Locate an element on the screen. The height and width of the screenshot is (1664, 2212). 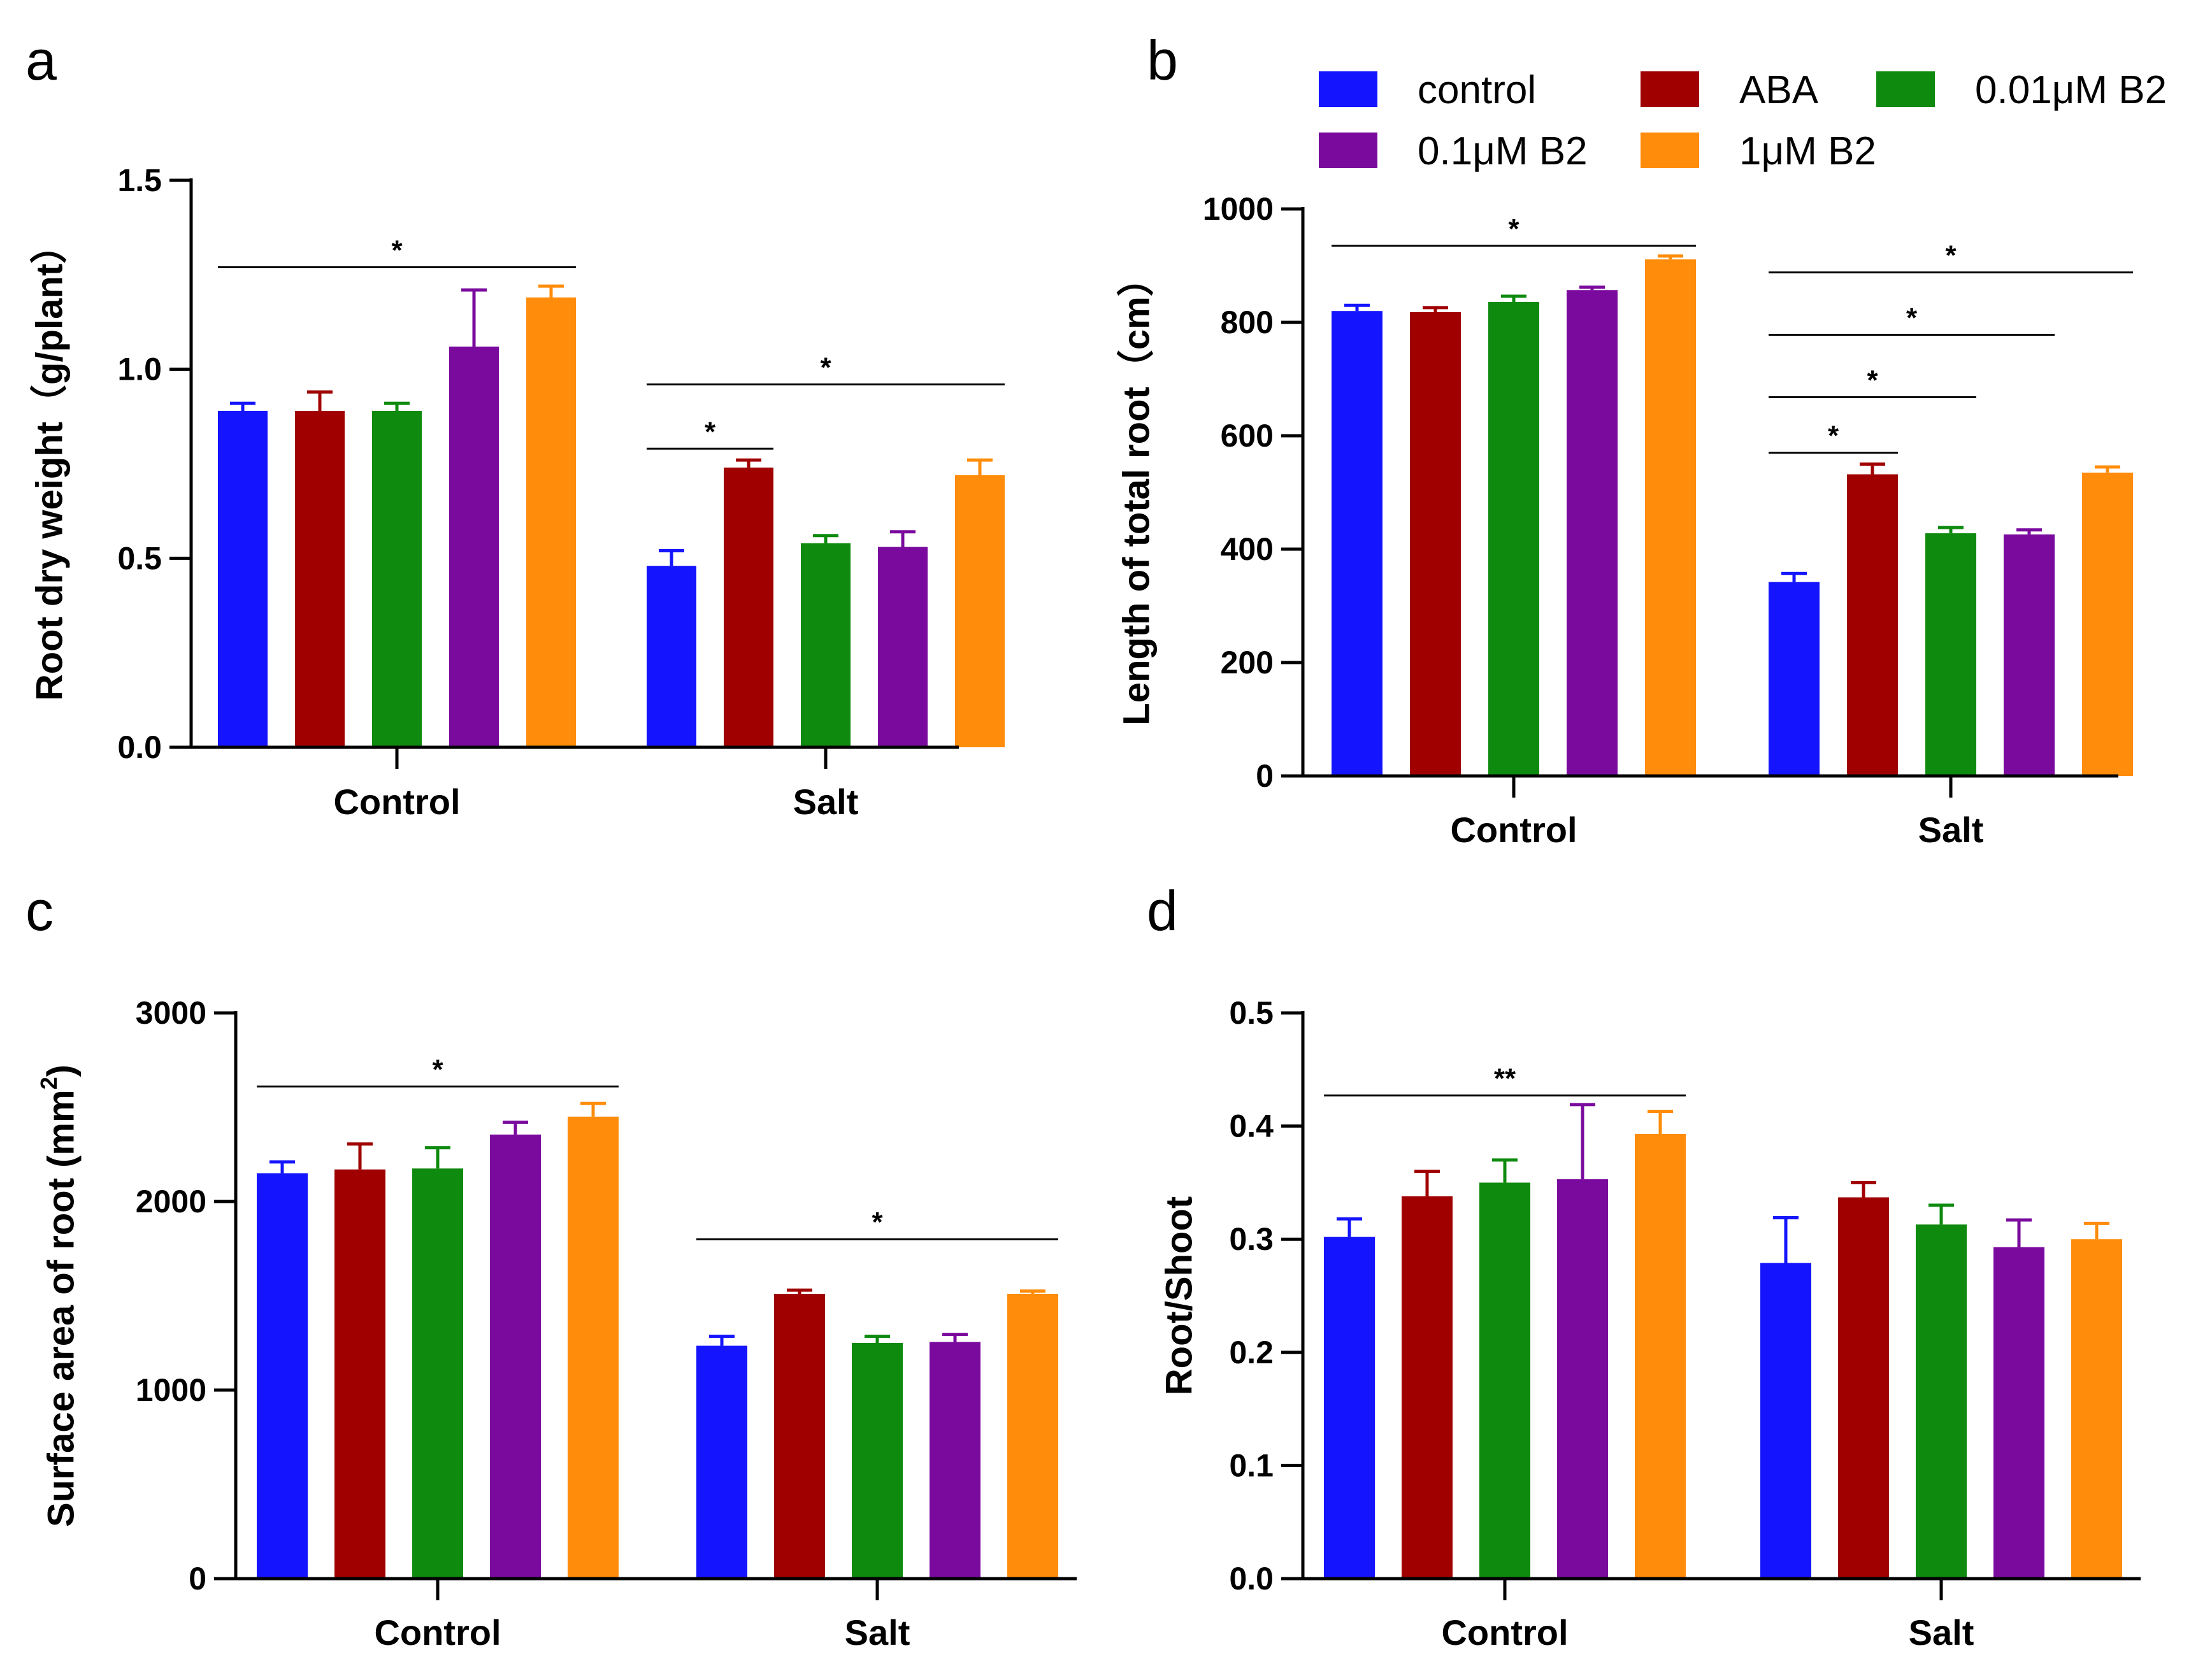
significance-label: ** is located at coordinates (1505, 1078).